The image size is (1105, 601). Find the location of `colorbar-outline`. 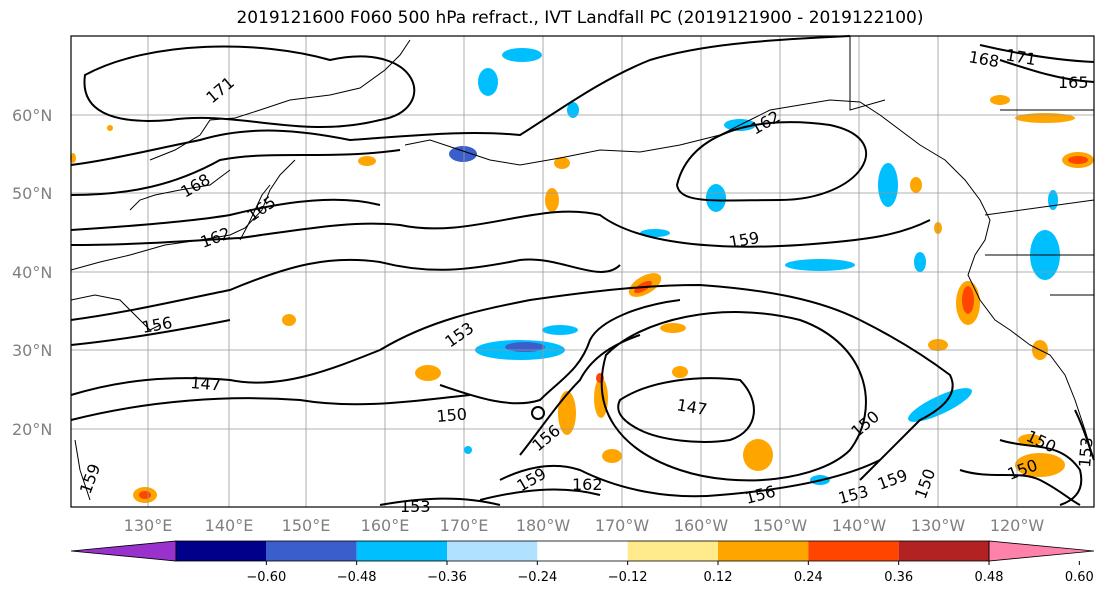

colorbar-outline is located at coordinates (582, 551).